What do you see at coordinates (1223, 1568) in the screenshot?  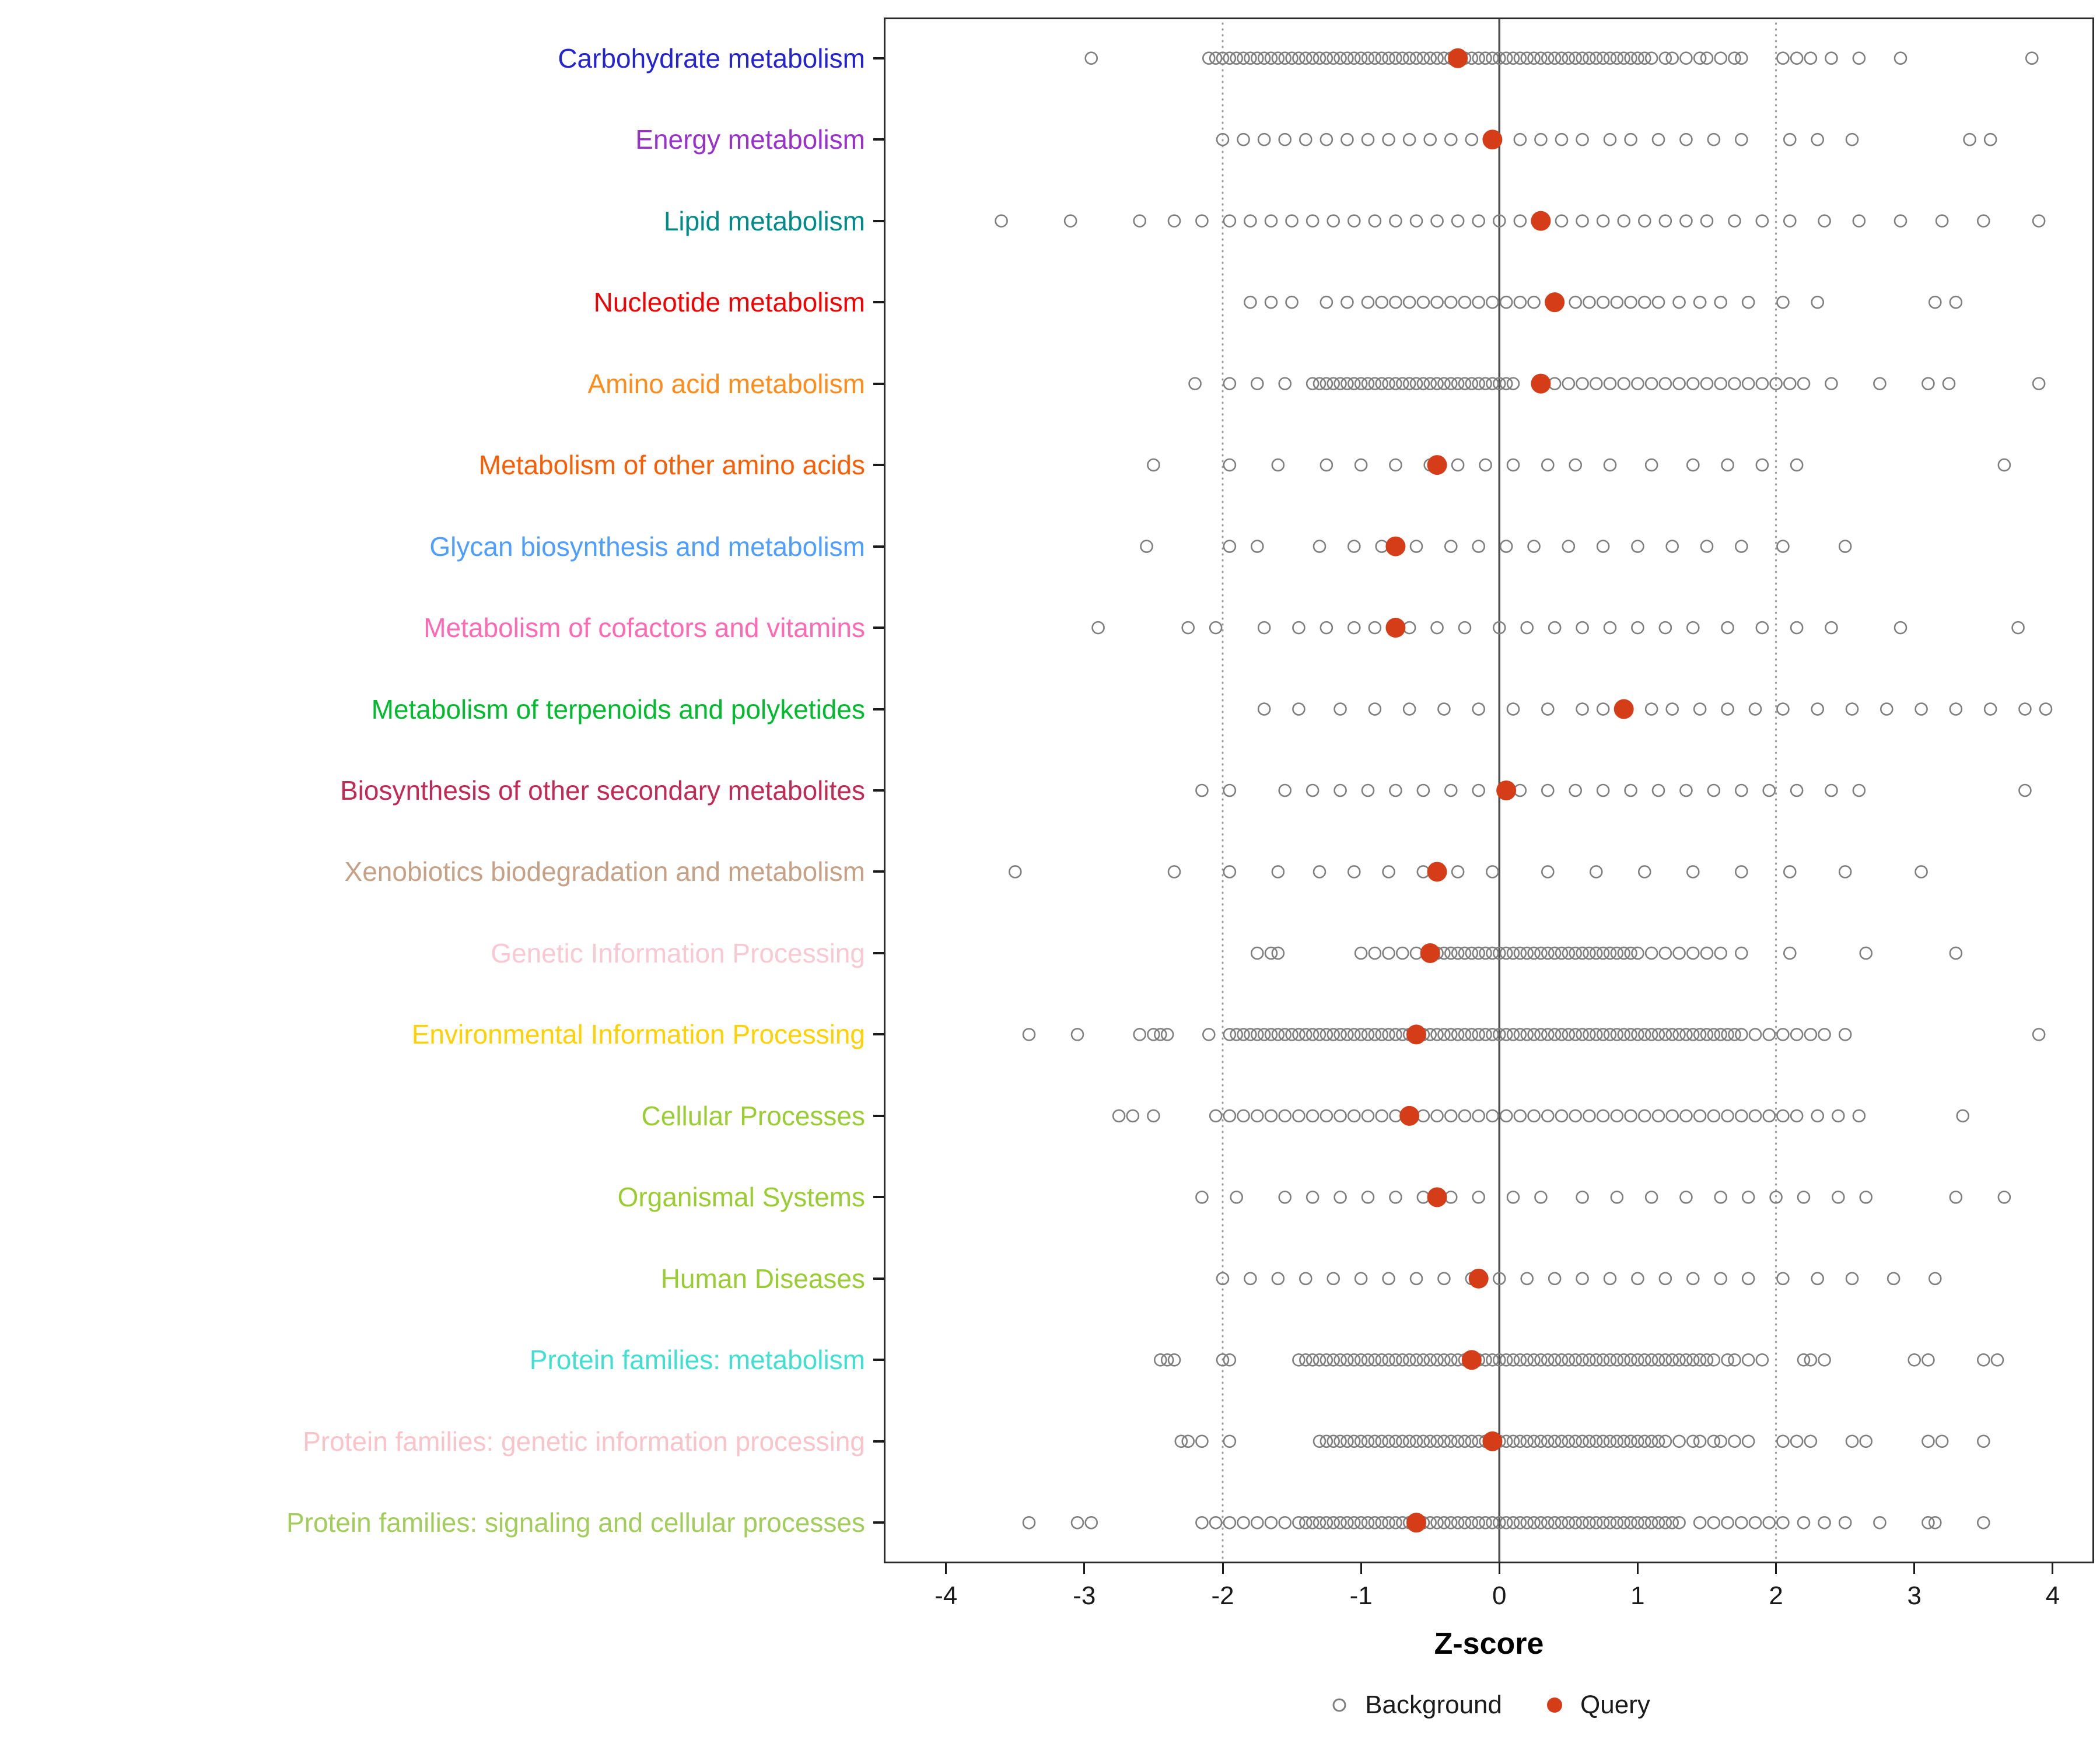 I see `x-axis-tick` at bounding box center [1223, 1568].